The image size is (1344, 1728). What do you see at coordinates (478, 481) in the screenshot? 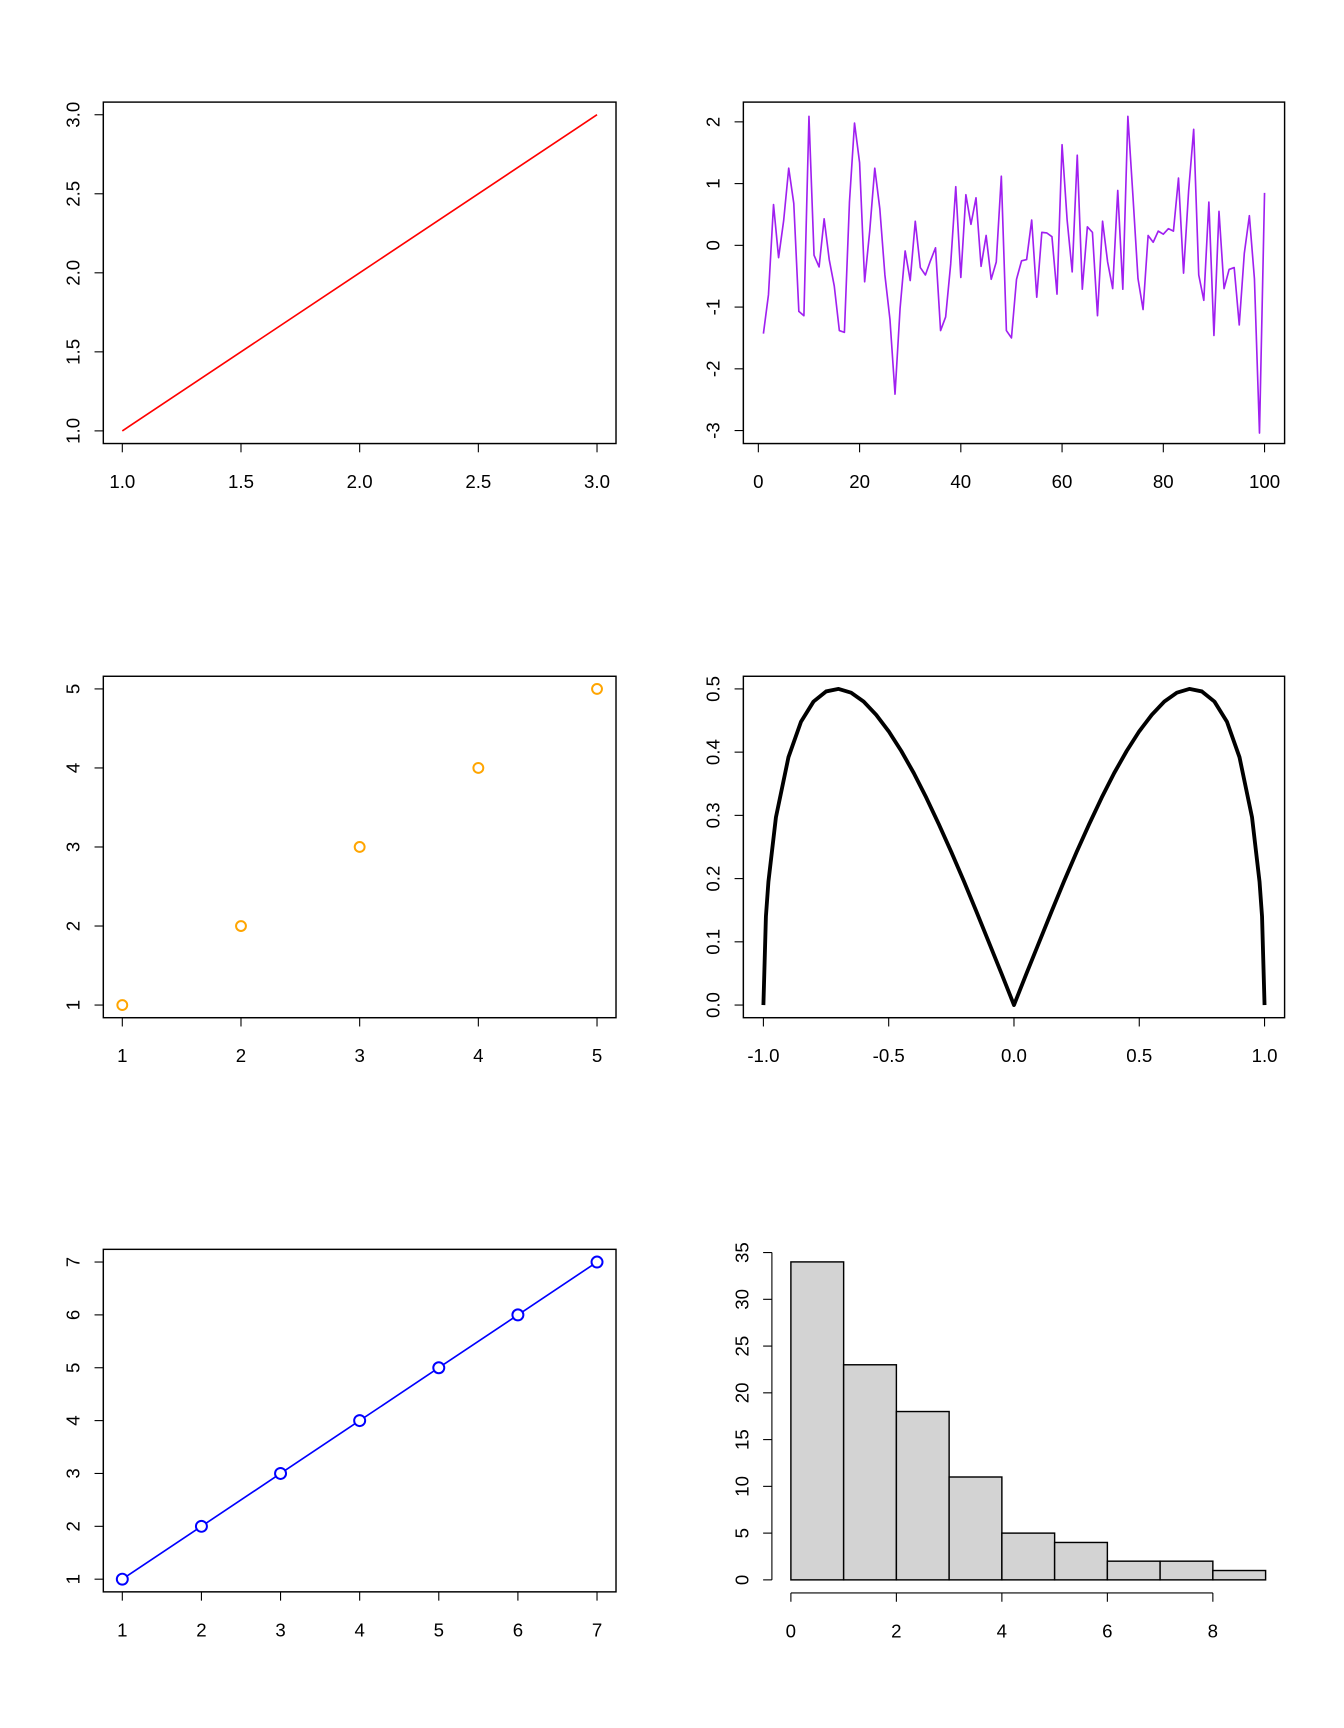
I see `x-tick-label: 2.5` at bounding box center [478, 481].